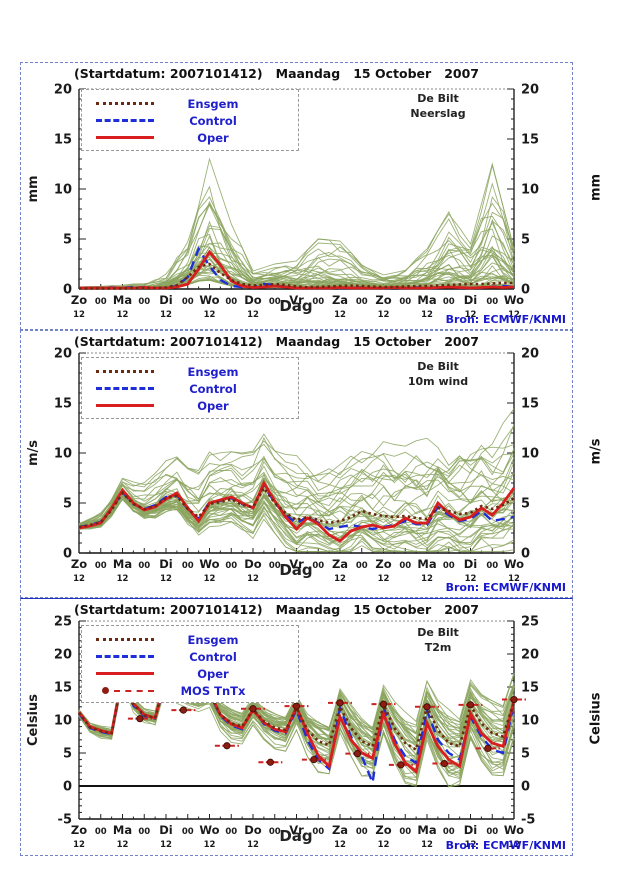  What do you see at coordinates (125, 137) in the screenshot?
I see `oper-line-sample` at bounding box center [125, 137].